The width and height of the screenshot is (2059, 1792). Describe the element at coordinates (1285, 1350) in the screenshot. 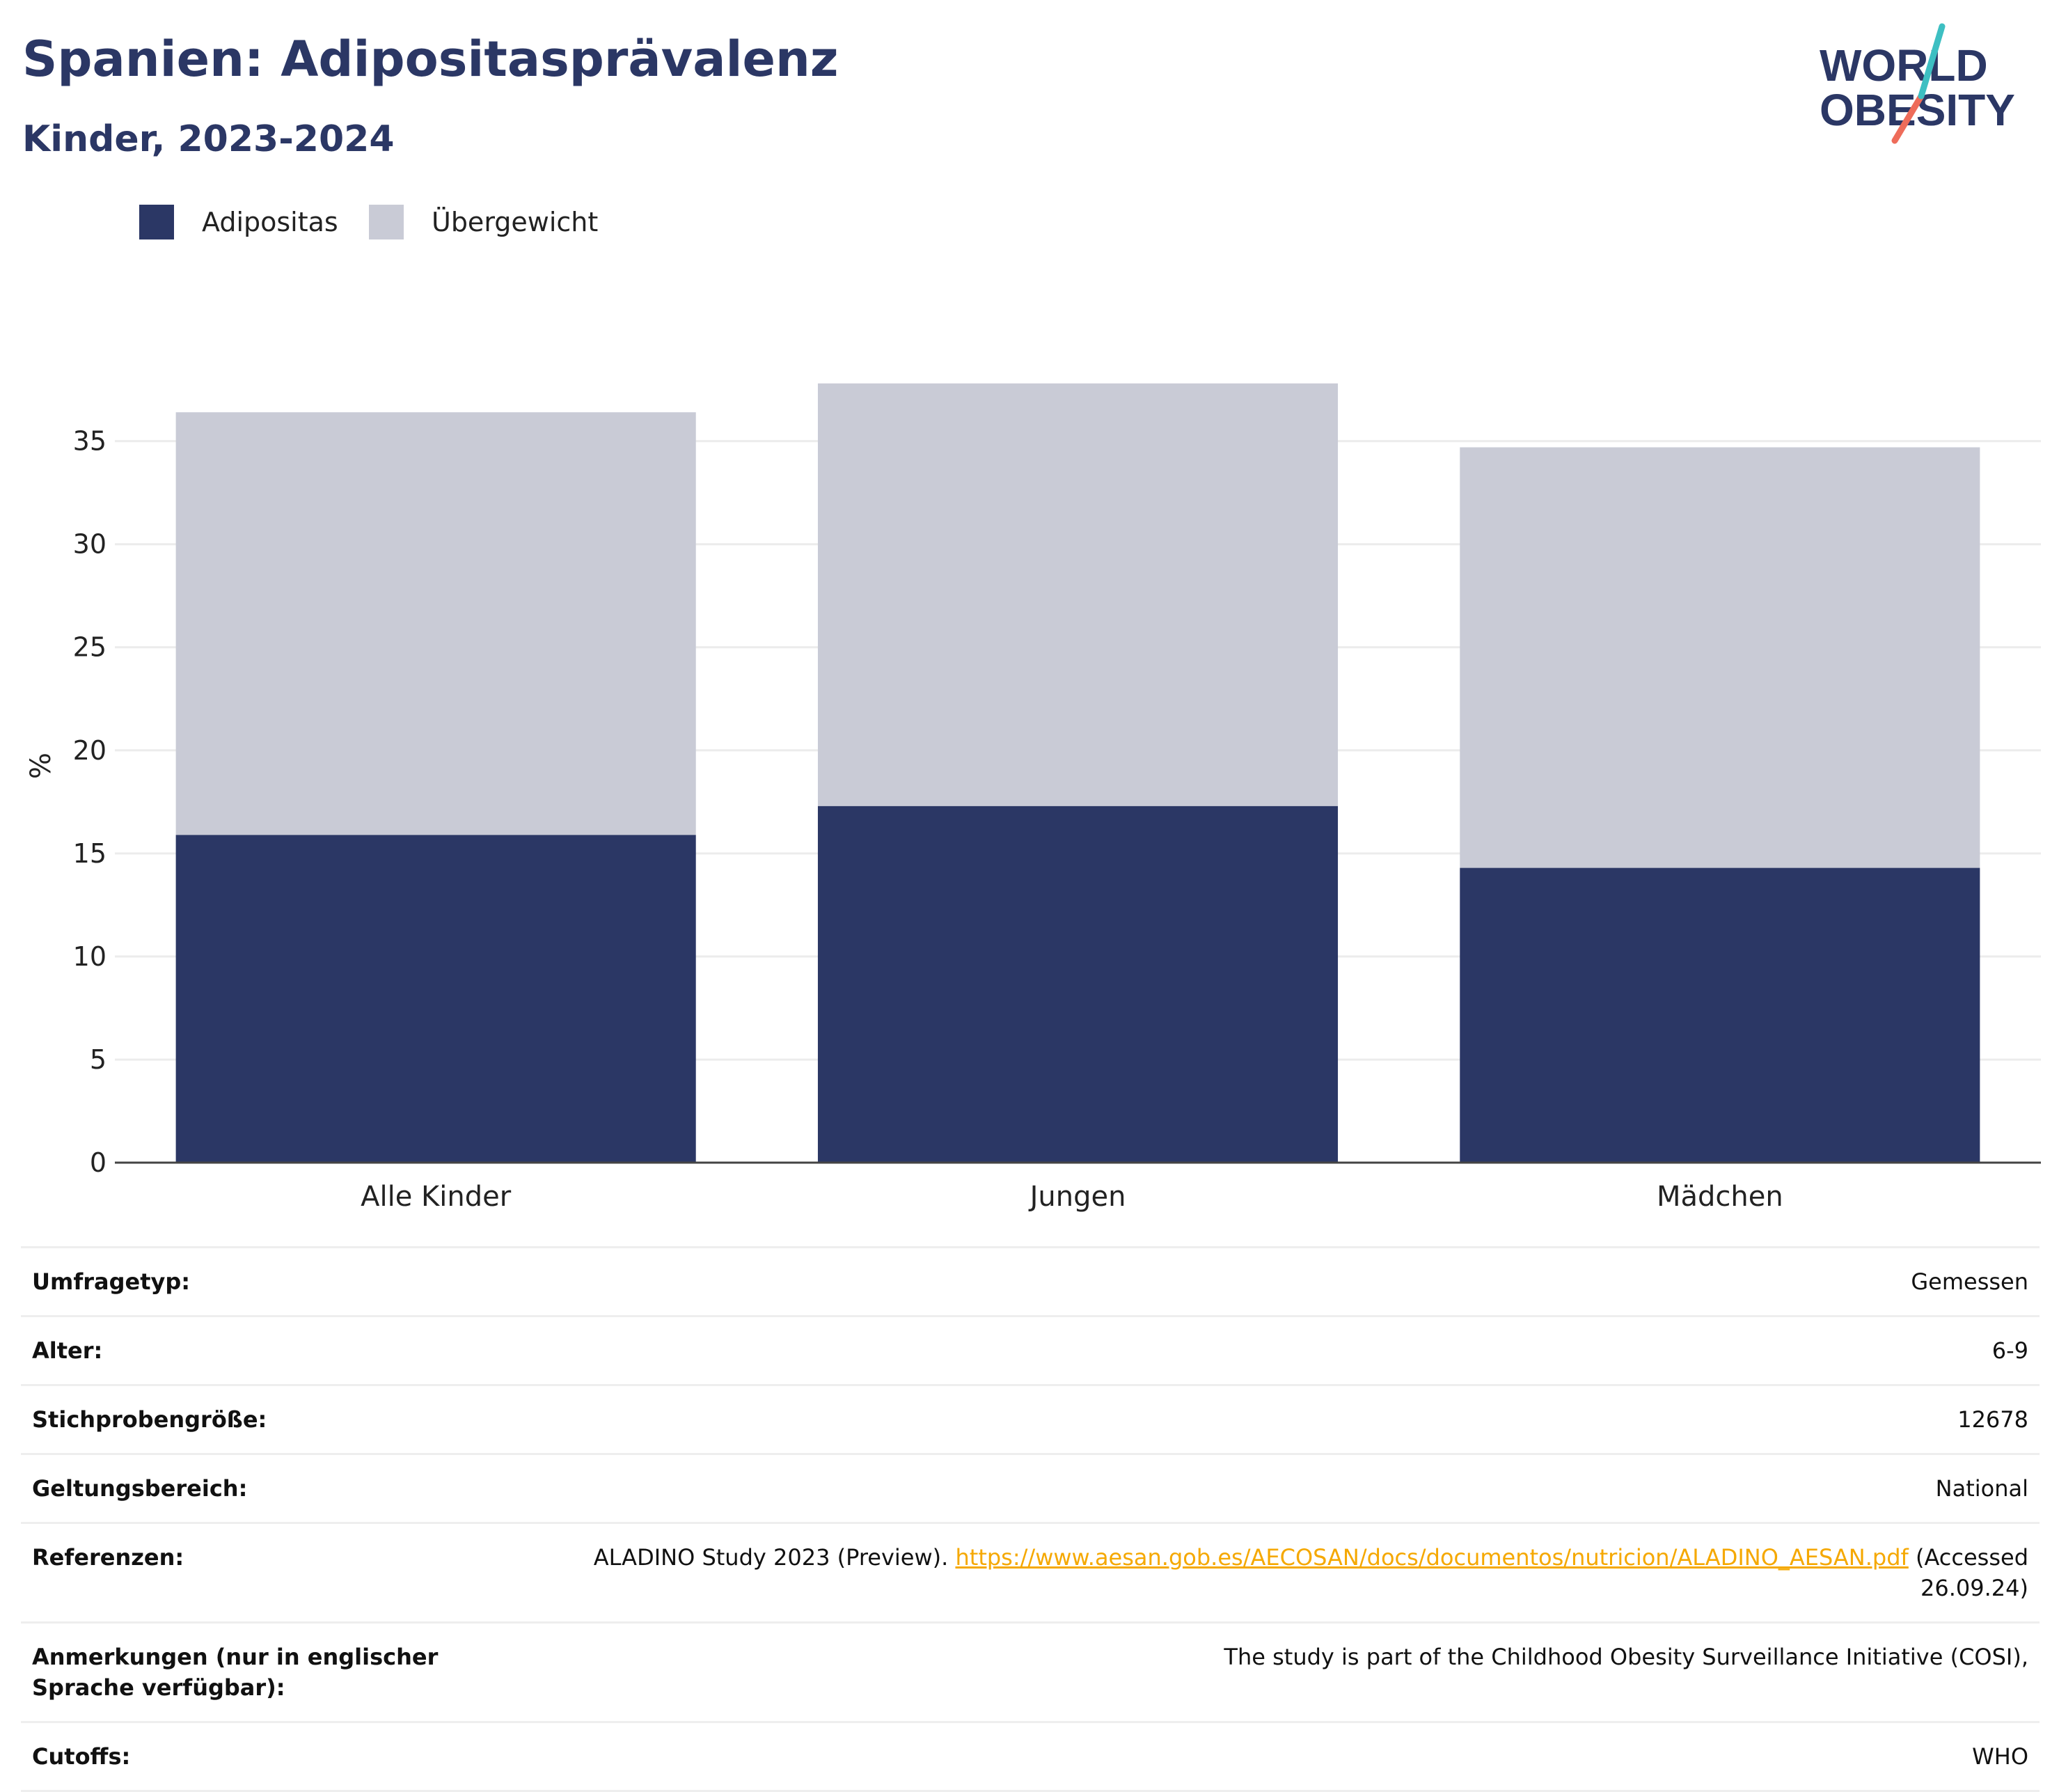

I see `row-value-alter: 6-9` at that location.